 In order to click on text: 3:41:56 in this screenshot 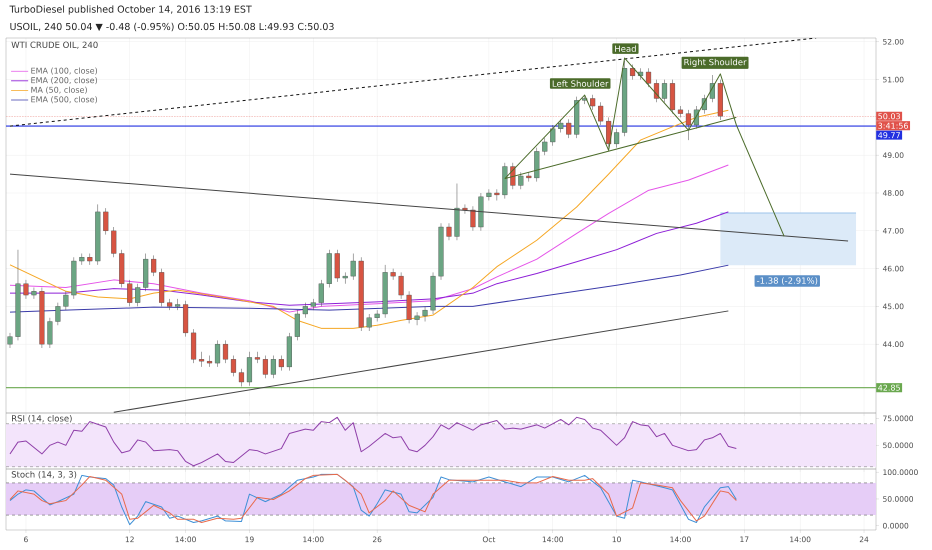, I will do `click(893, 125)`.